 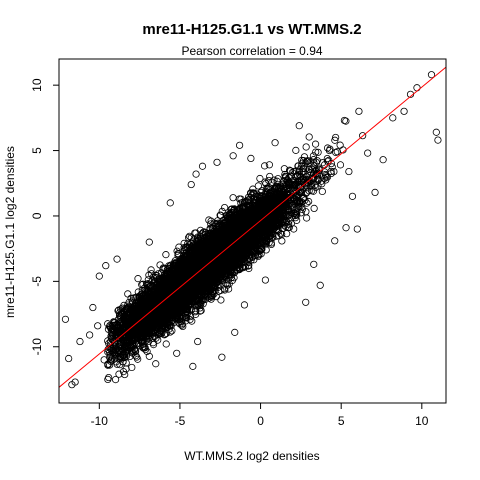 What do you see at coordinates (251, 456) in the screenshot?
I see `x-axis-label: WT.MMS.2 log2 densities` at bounding box center [251, 456].